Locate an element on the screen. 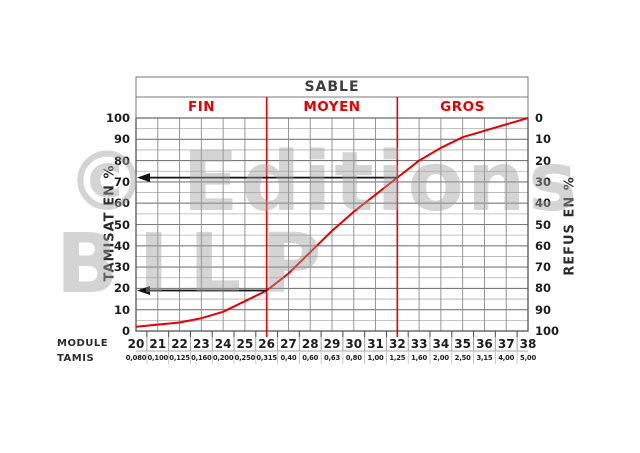 Image resolution: width=640 pixels, height=453 pixels. y-right-tick-label: 30 is located at coordinates (543, 181).